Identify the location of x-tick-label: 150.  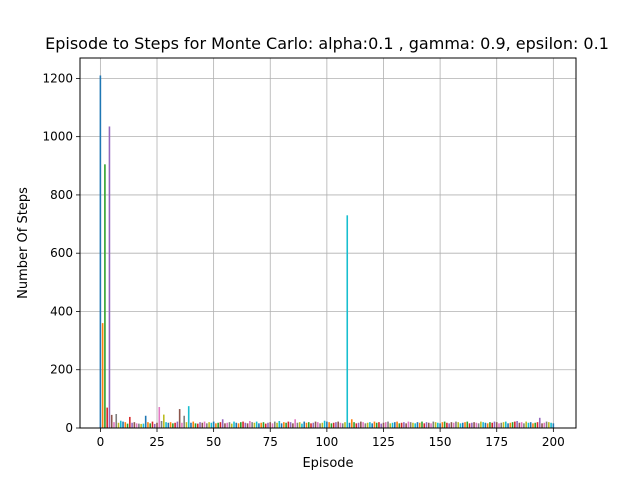
(440, 442).